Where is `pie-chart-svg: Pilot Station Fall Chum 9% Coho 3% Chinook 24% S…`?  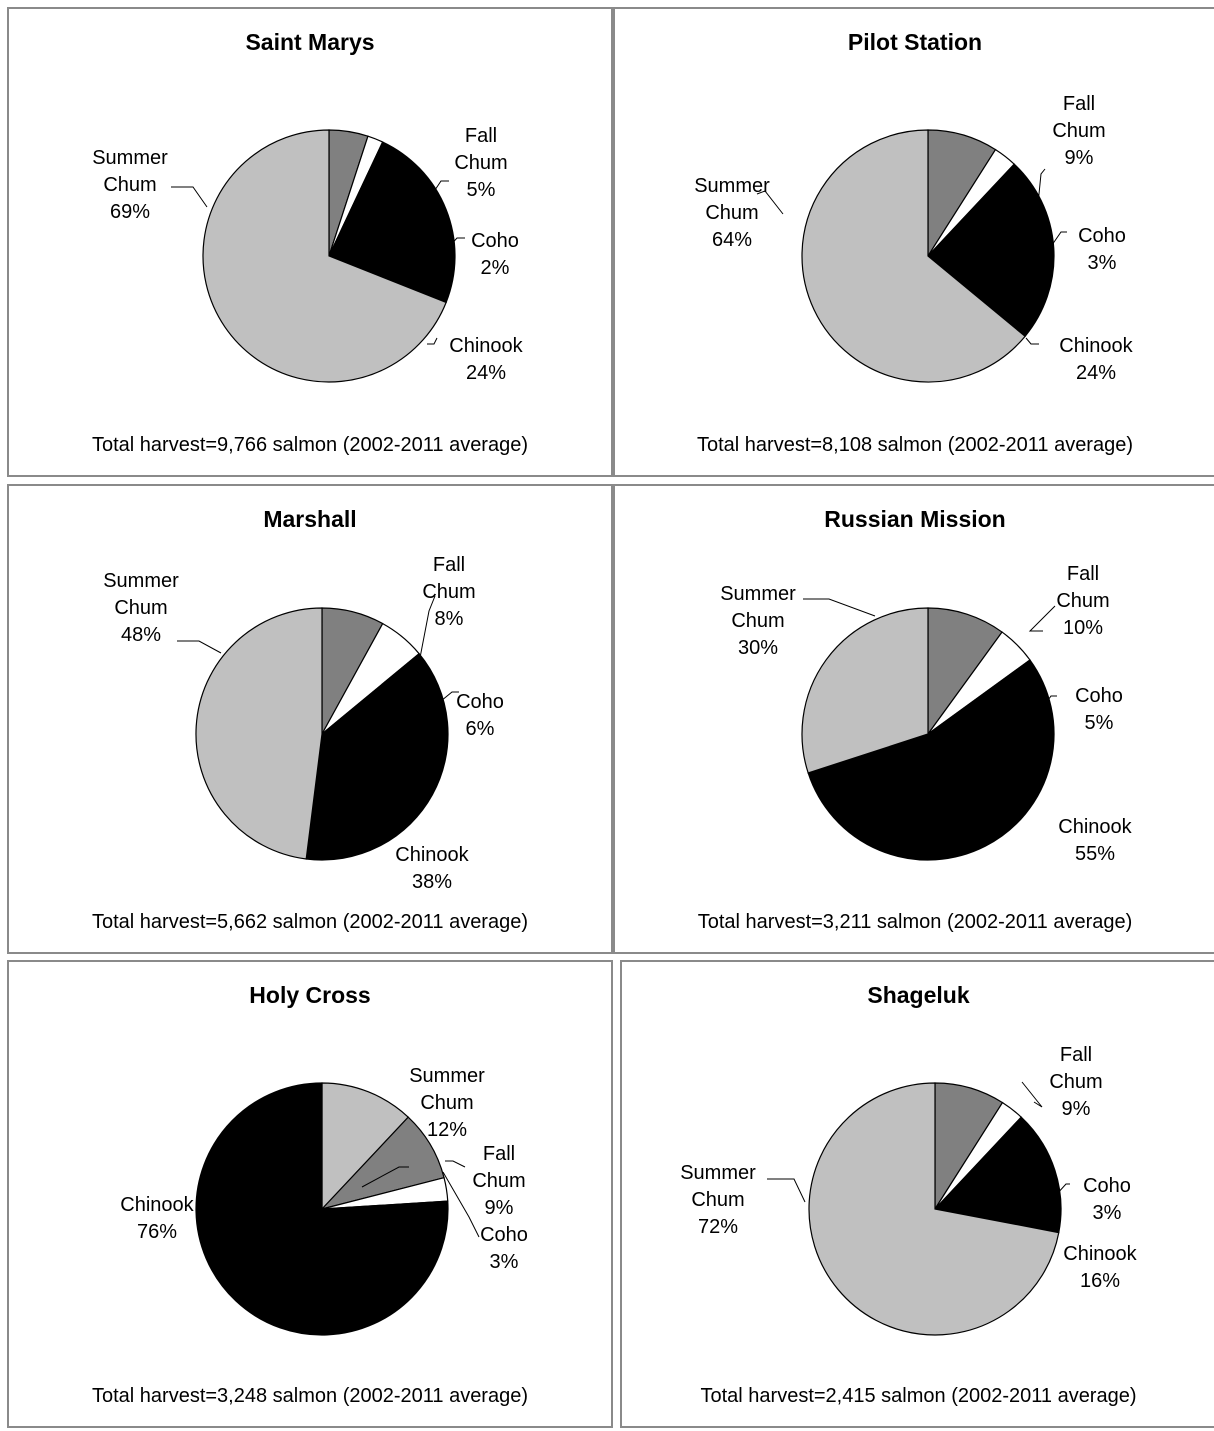 pie-chart-svg: Pilot Station Fall Chum 9% Coho 3% Chinook 24% S… is located at coordinates (913, 242).